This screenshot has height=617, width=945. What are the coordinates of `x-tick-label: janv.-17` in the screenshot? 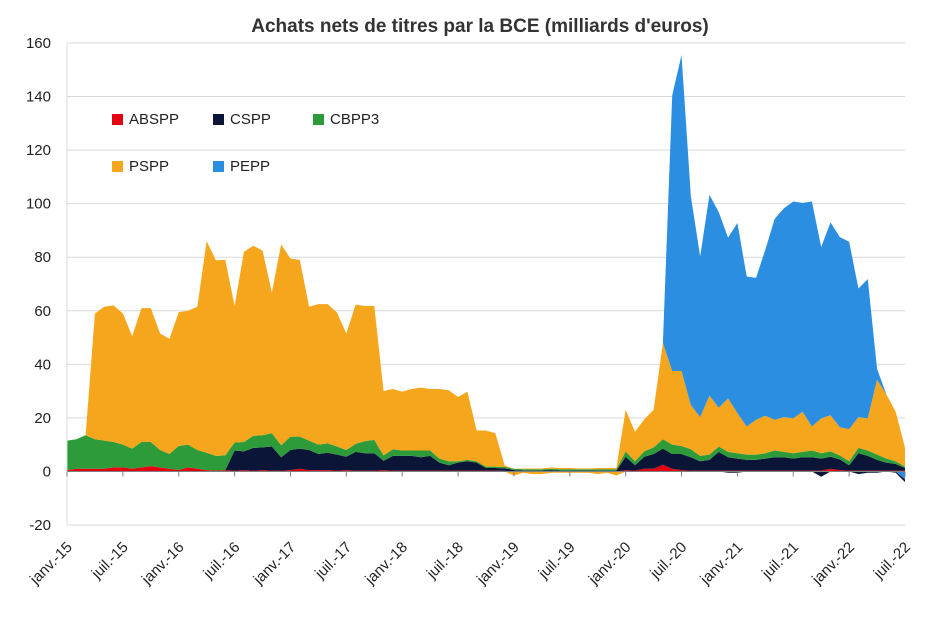 It's located at (275, 564).